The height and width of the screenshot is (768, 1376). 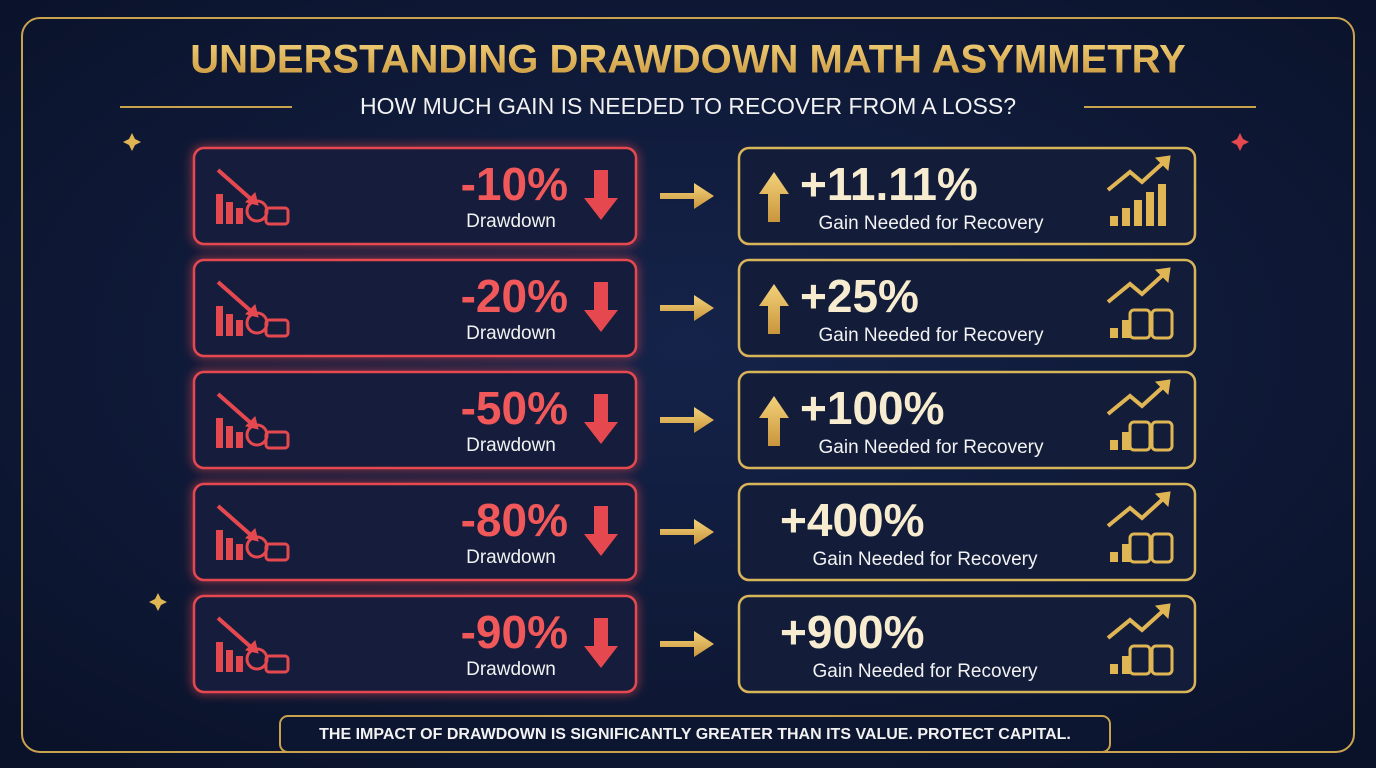 What do you see at coordinates (514, 408) in the screenshot?
I see `drawdown-value: -50%` at bounding box center [514, 408].